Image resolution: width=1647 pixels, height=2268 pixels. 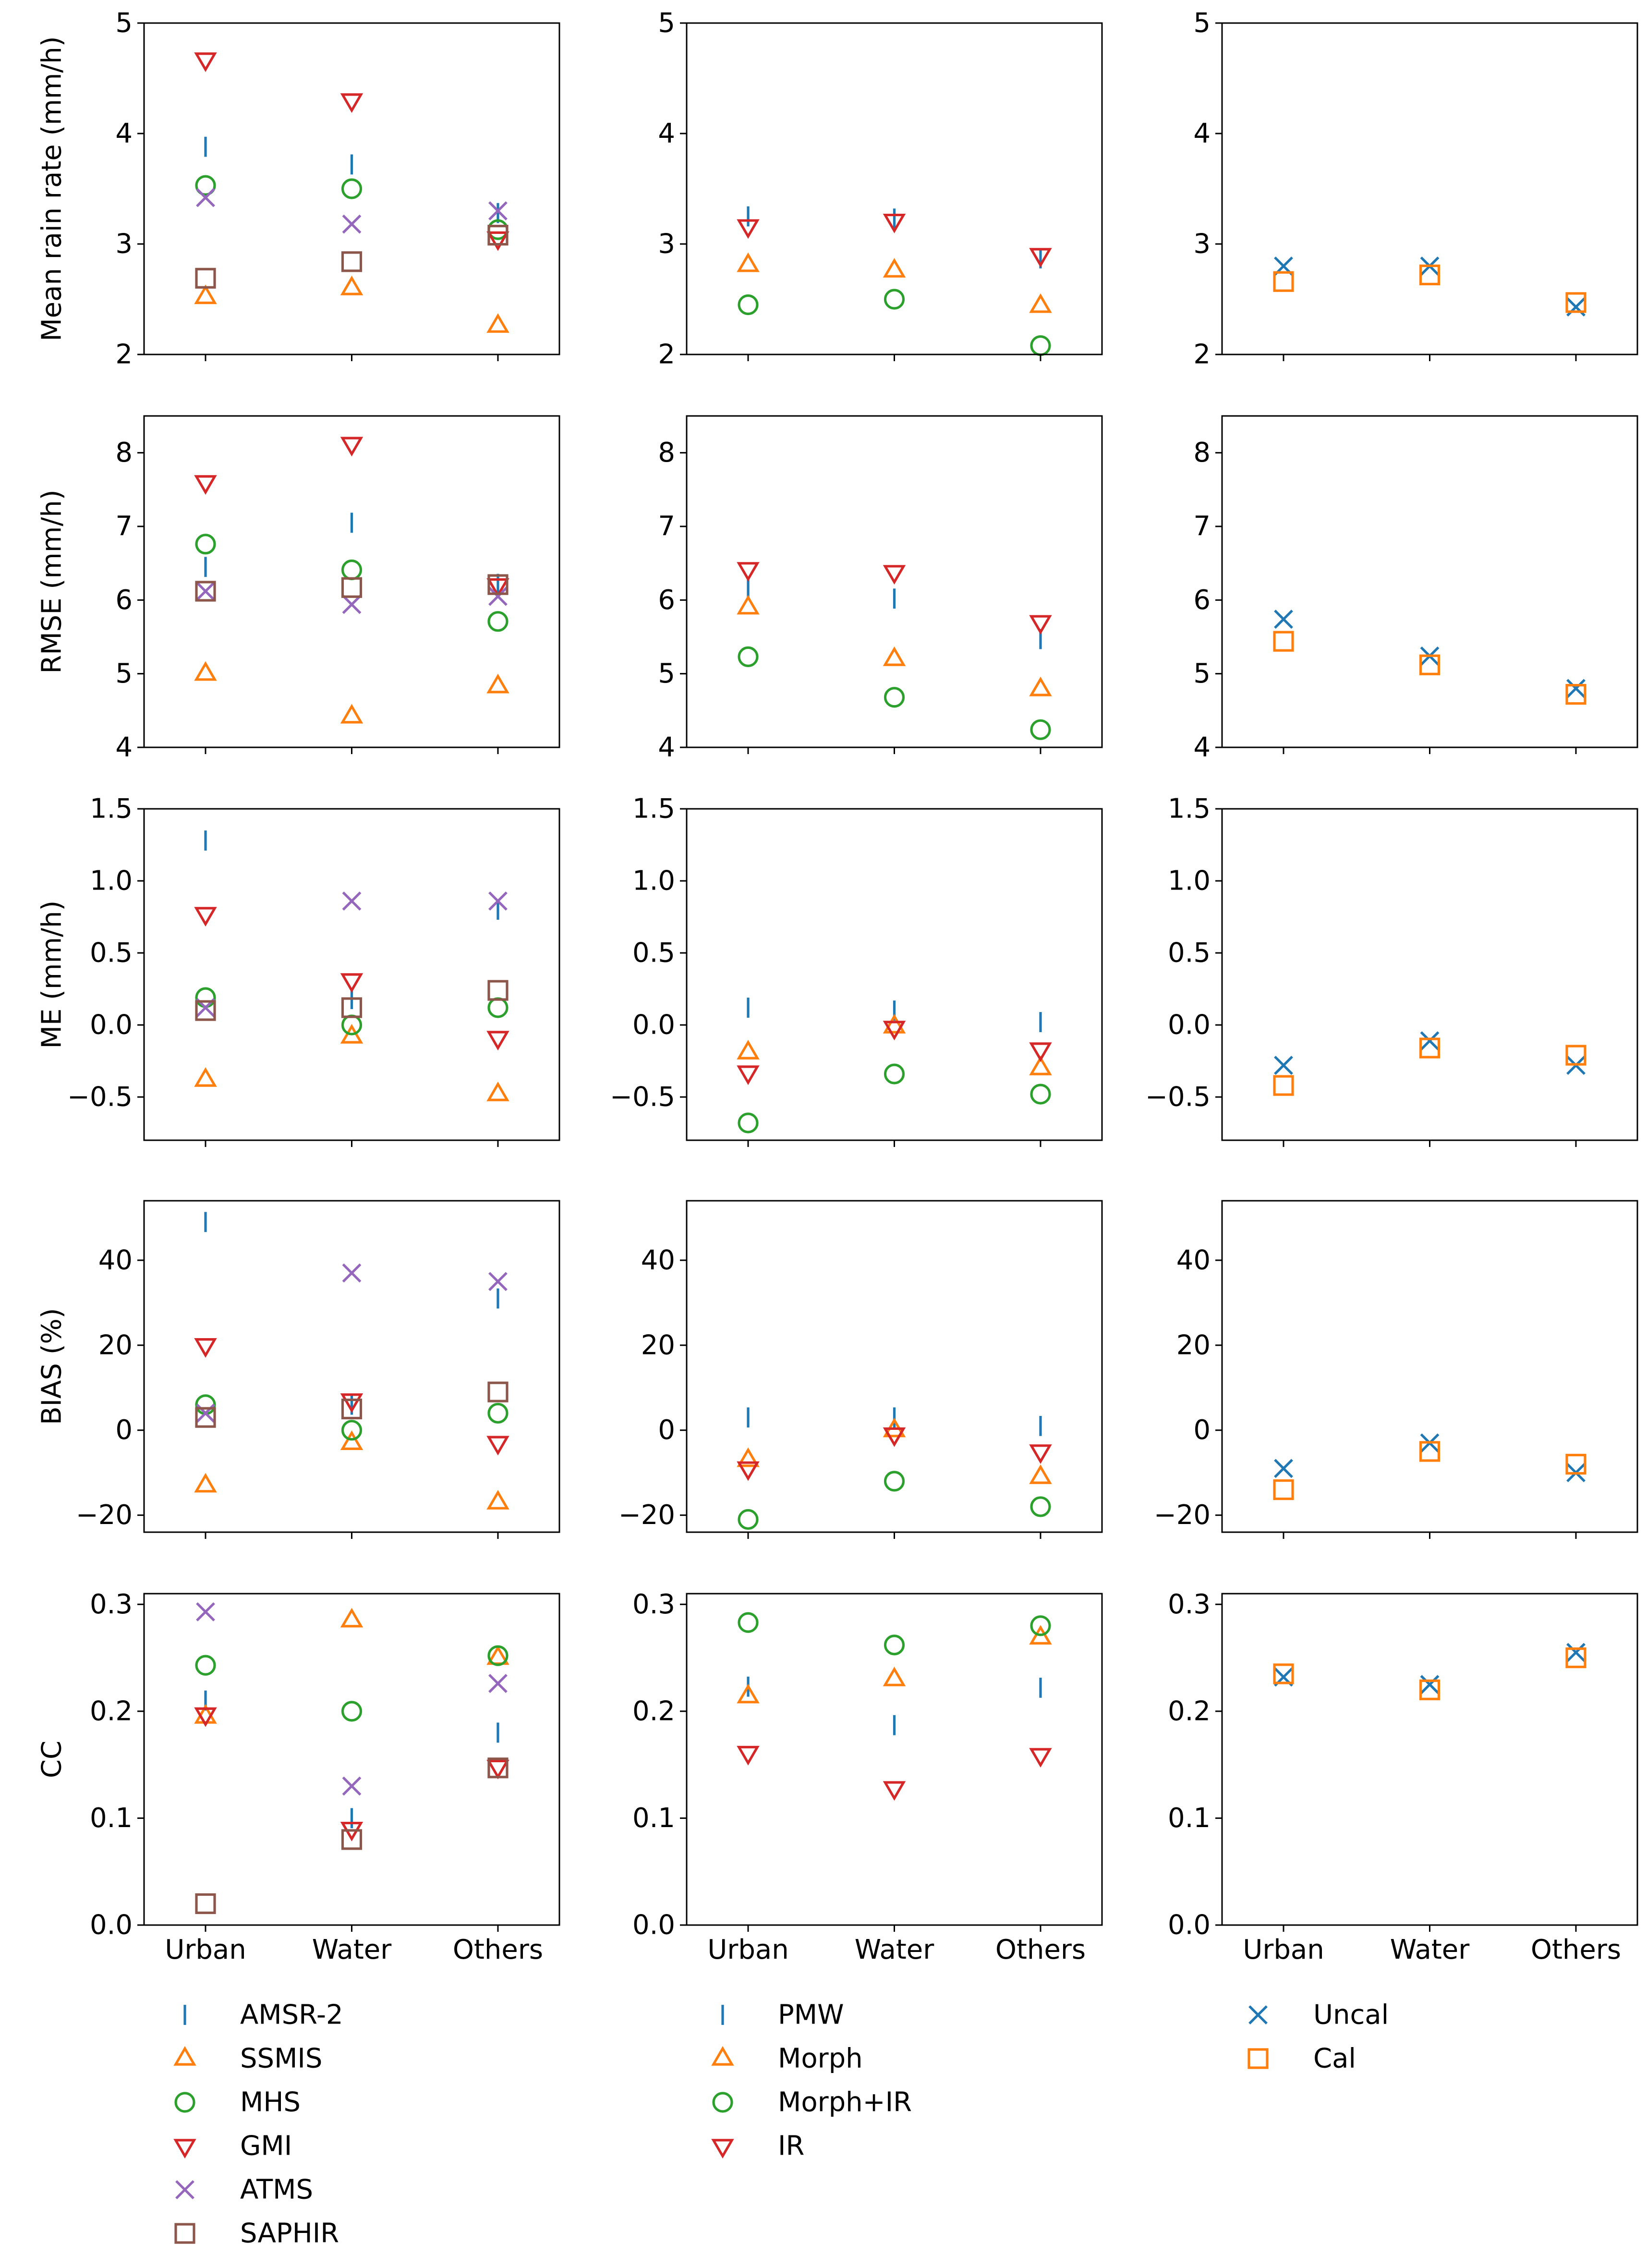 What do you see at coordinates (111, 1711) in the screenshot?
I see `y-tick-label: 0.2` at bounding box center [111, 1711].